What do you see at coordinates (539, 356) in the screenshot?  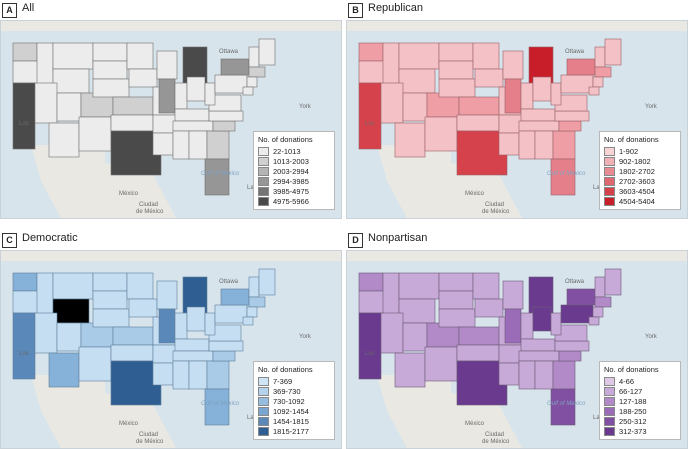 I see `state-tn` at bounding box center [539, 356].